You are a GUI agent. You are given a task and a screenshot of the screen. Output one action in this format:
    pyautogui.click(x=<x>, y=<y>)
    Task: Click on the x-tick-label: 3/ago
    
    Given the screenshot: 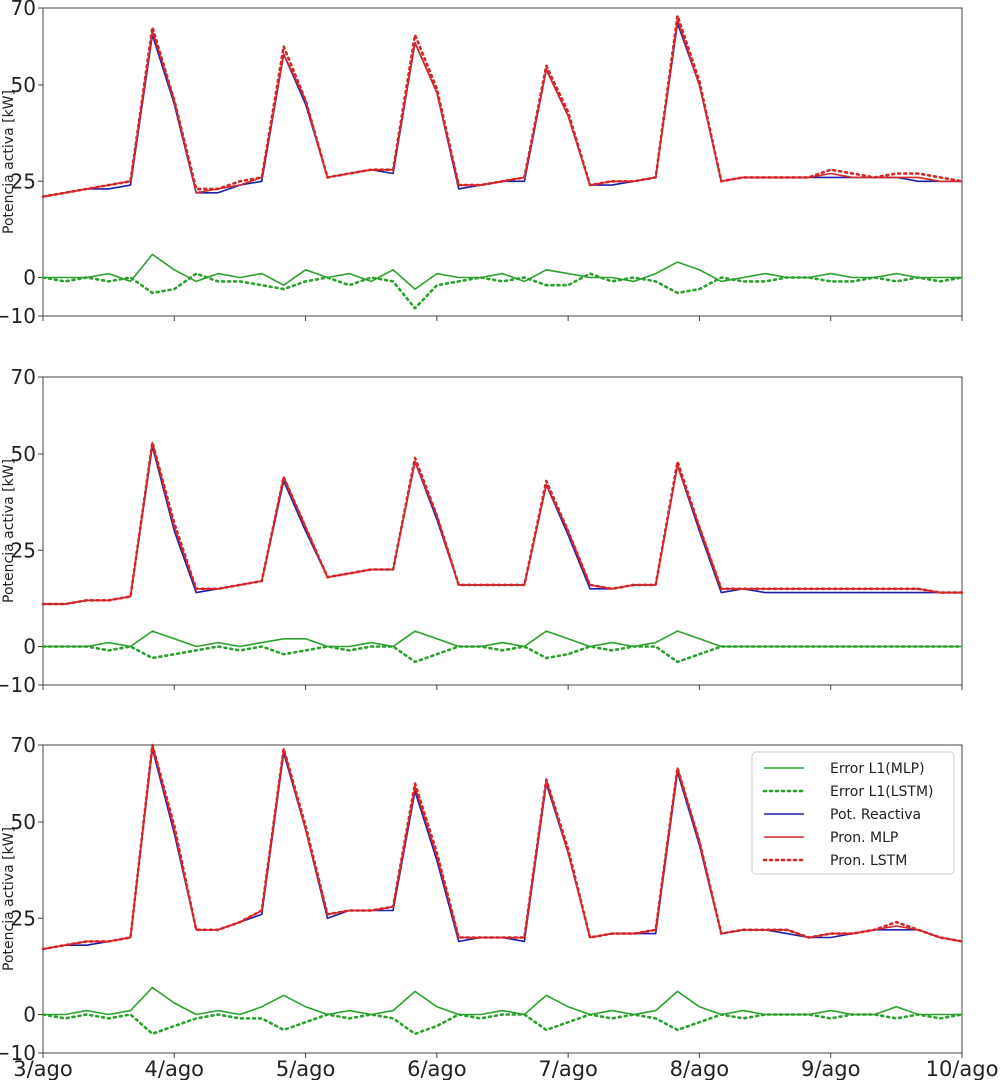 What is the action you would take?
    pyautogui.click(x=42, y=1068)
    